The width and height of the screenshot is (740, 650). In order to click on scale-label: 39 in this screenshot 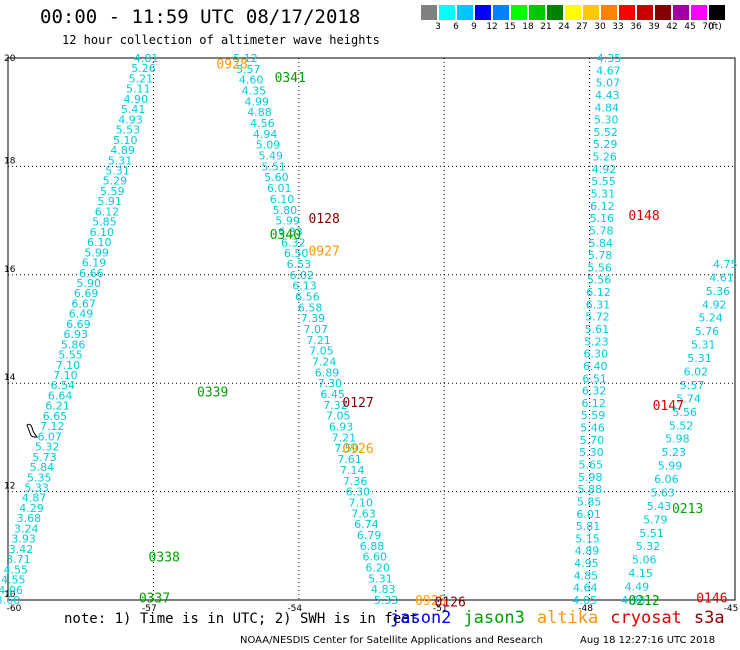, I will do `click(654, 27)`.